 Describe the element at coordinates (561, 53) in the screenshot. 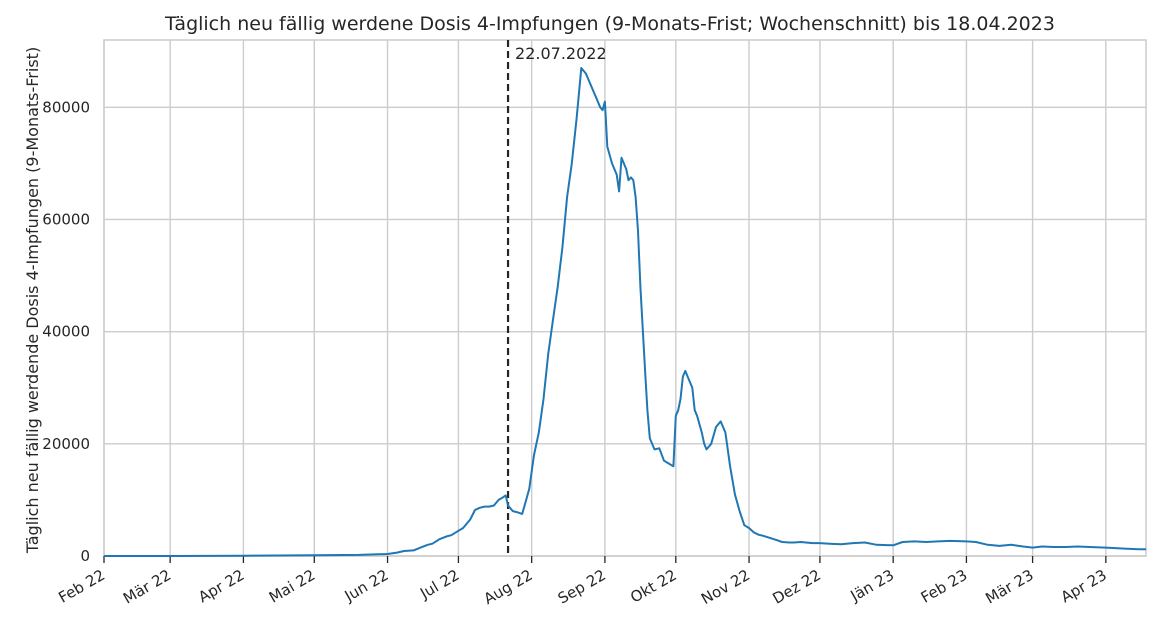

I see `annotation-label: 22.07.2022` at that location.